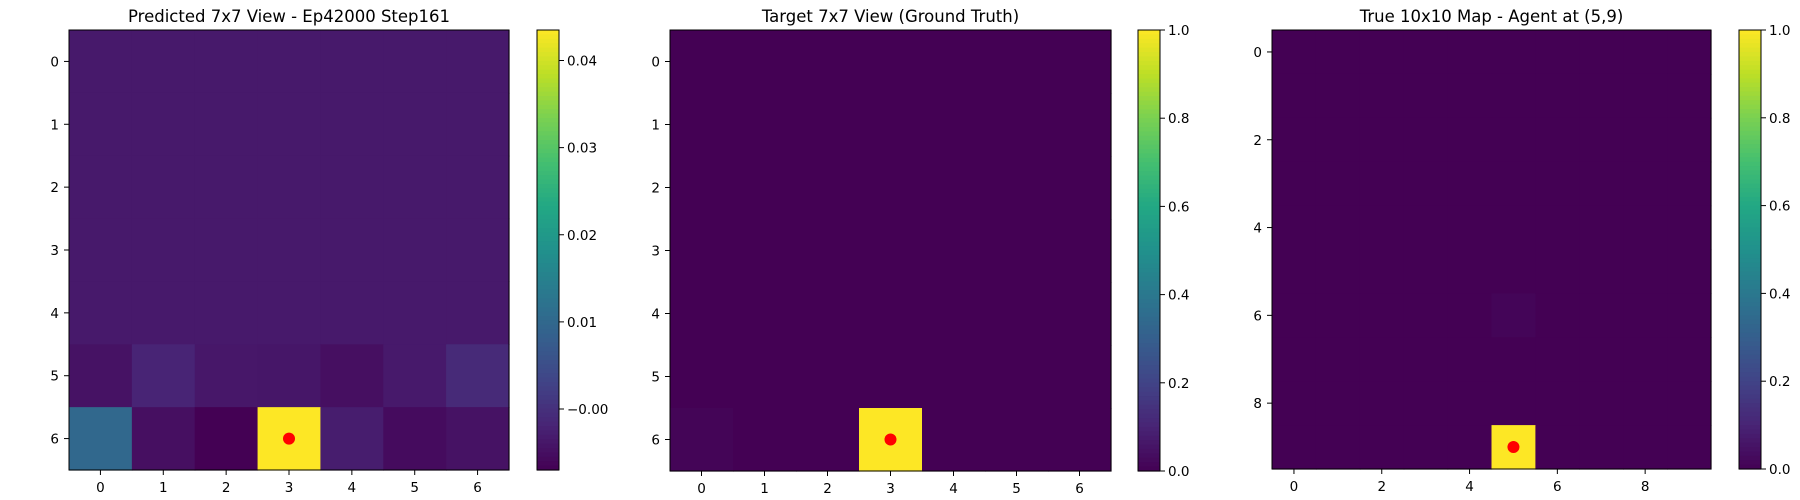 The image size is (1800, 500). What do you see at coordinates (352, 488) in the screenshot?
I see `x-tick-label: 4` at bounding box center [352, 488].